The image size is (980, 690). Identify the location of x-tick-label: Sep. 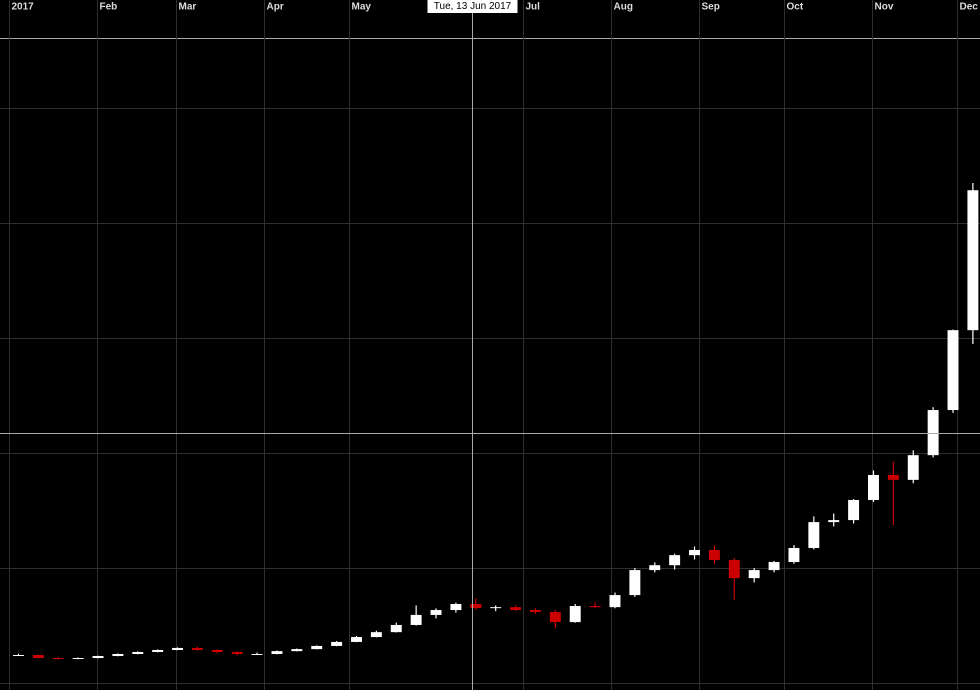
(711, 7).